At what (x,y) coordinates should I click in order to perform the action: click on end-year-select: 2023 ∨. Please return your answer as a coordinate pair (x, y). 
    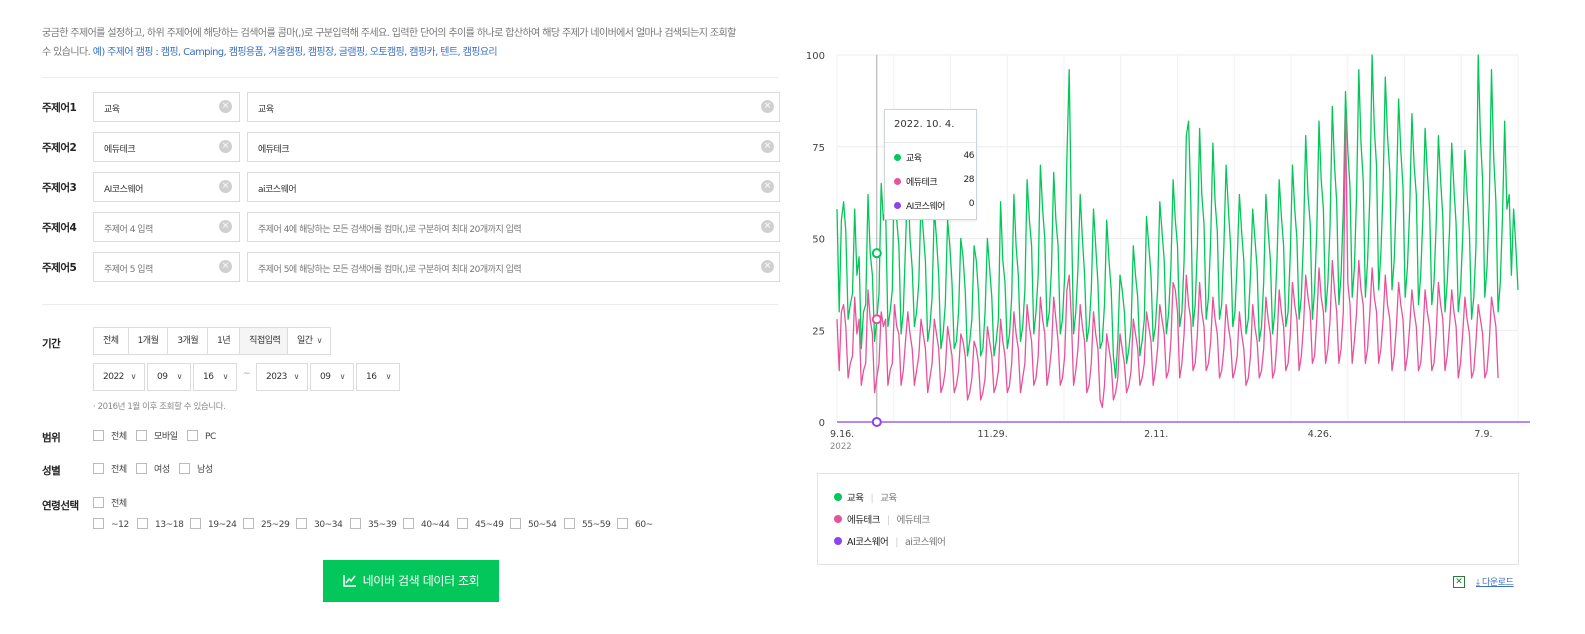
    Looking at the image, I should click on (282, 377).